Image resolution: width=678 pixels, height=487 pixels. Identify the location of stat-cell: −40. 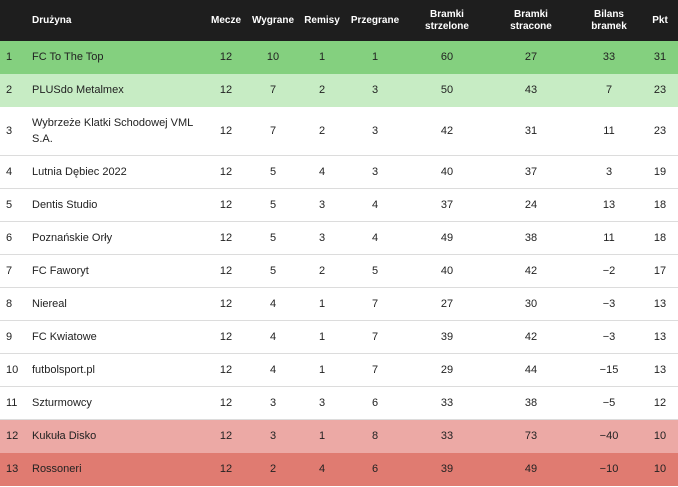
(609, 436).